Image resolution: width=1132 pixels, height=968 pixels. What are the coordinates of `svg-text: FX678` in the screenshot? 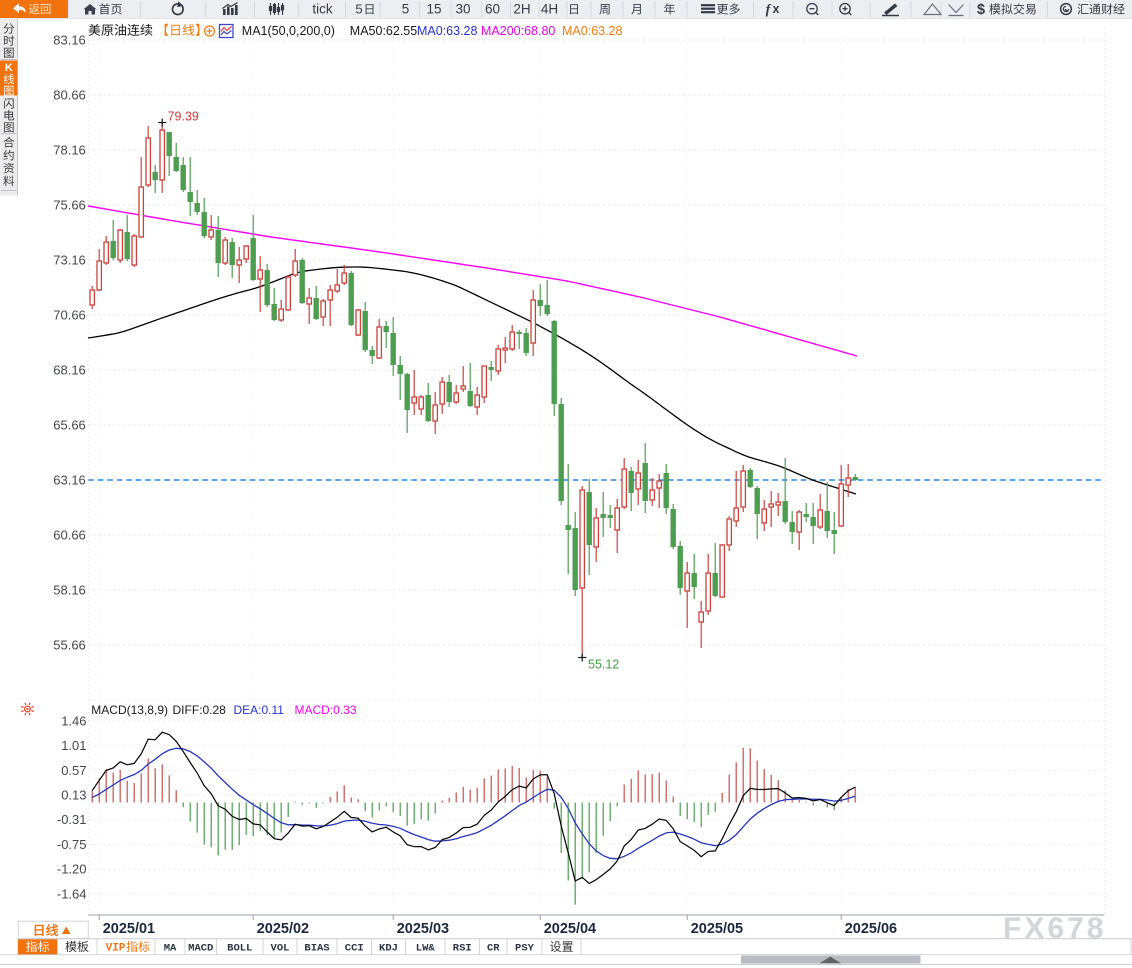 It's located at (1054, 928).